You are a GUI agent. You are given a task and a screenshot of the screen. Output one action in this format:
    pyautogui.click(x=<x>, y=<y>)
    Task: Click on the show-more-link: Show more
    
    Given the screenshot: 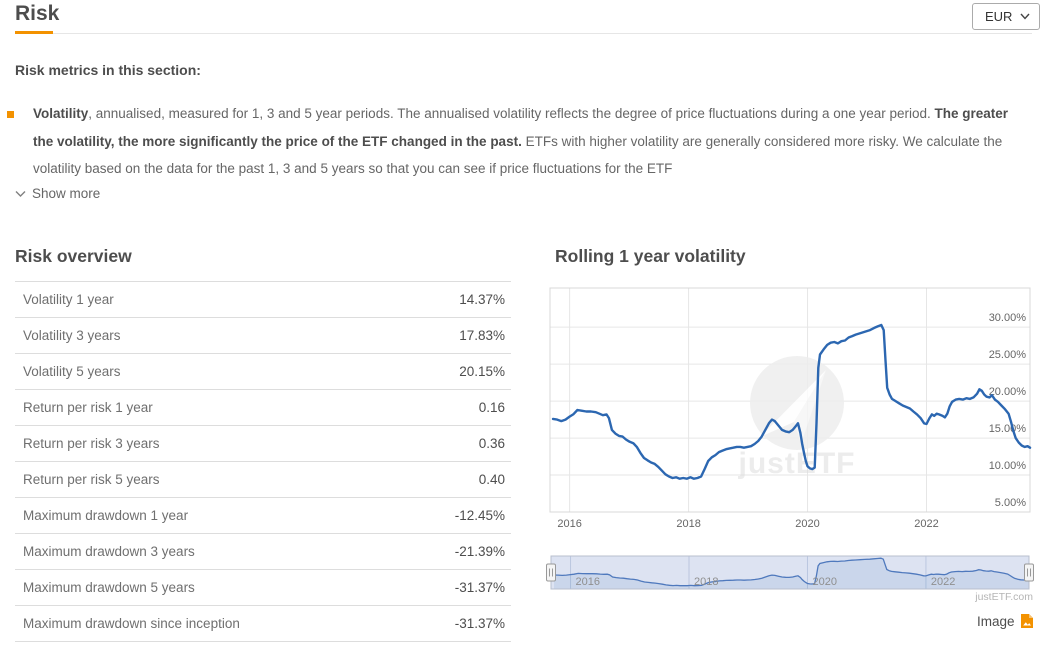 What is the action you would take?
    pyautogui.click(x=57, y=193)
    